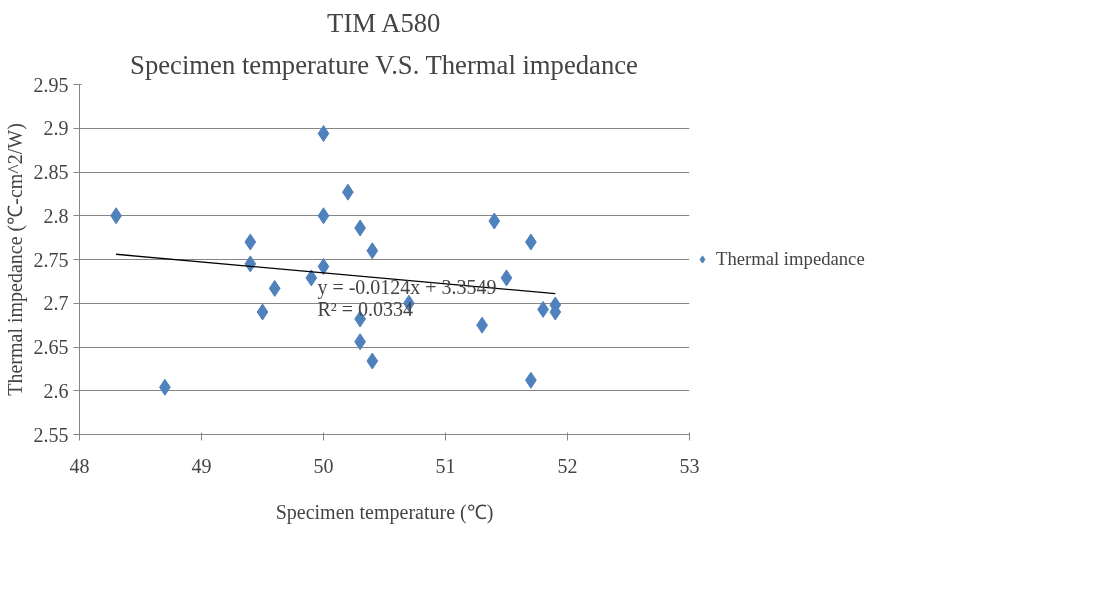 This screenshot has width=1104, height=605. I want to click on chart-title: TIM A580, so click(384, 22).